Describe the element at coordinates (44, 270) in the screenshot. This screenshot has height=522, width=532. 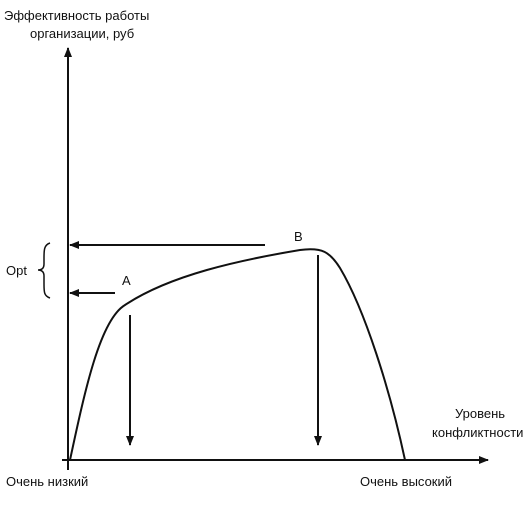
I see `opt-brace` at that location.